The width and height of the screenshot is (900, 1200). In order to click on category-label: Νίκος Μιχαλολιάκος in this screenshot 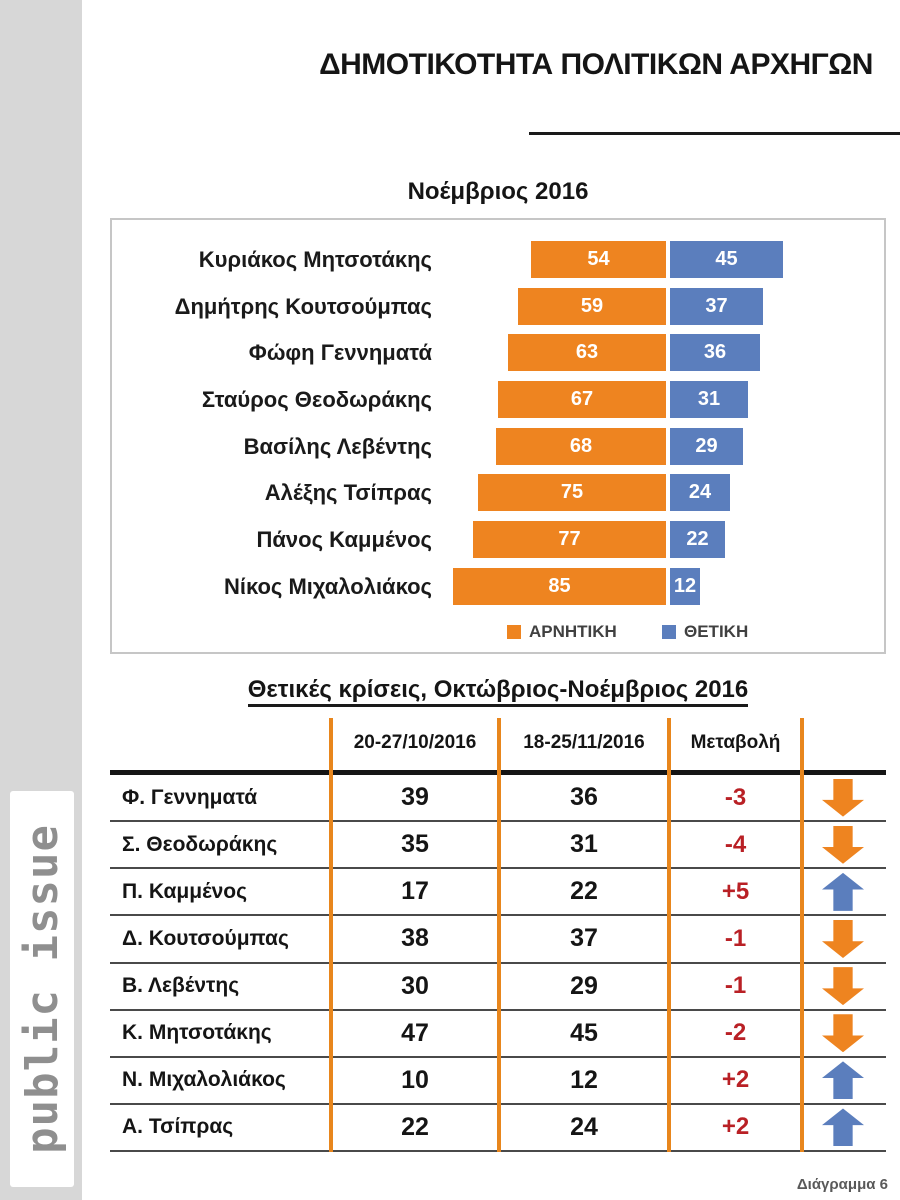, I will do `click(327, 586)`.